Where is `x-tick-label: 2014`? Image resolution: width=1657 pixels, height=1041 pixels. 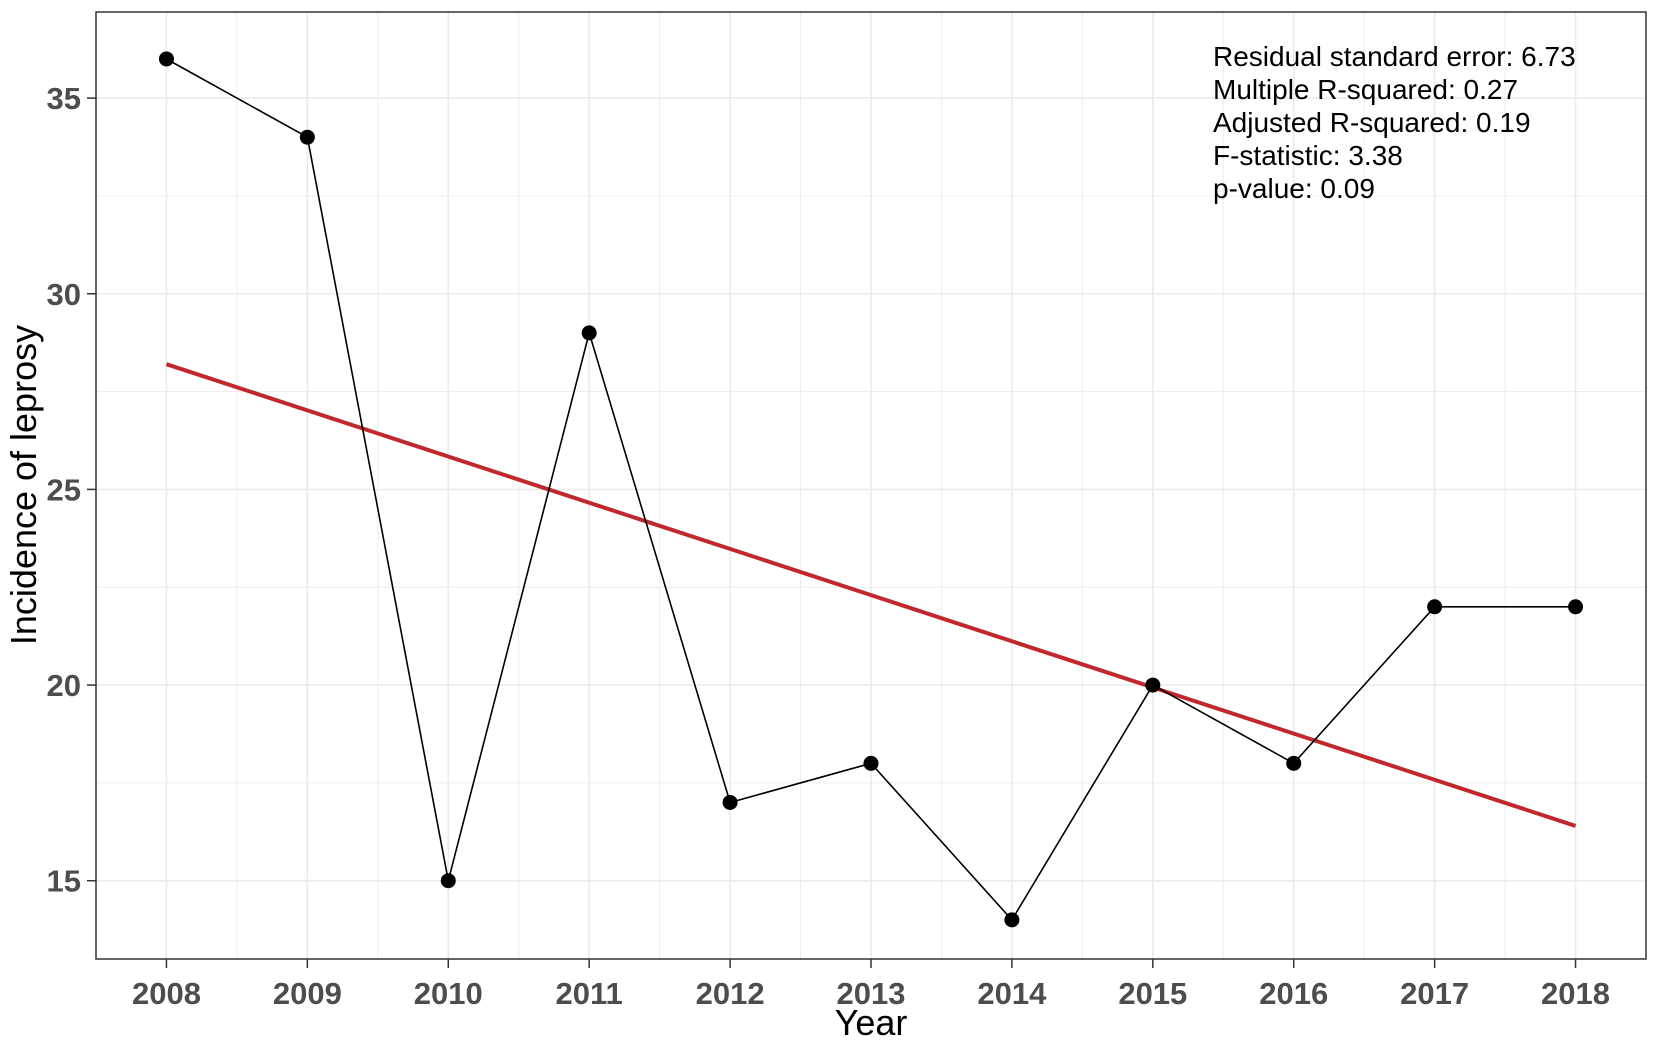 x-tick-label: 2014 is located at coordinates (1012, 993).